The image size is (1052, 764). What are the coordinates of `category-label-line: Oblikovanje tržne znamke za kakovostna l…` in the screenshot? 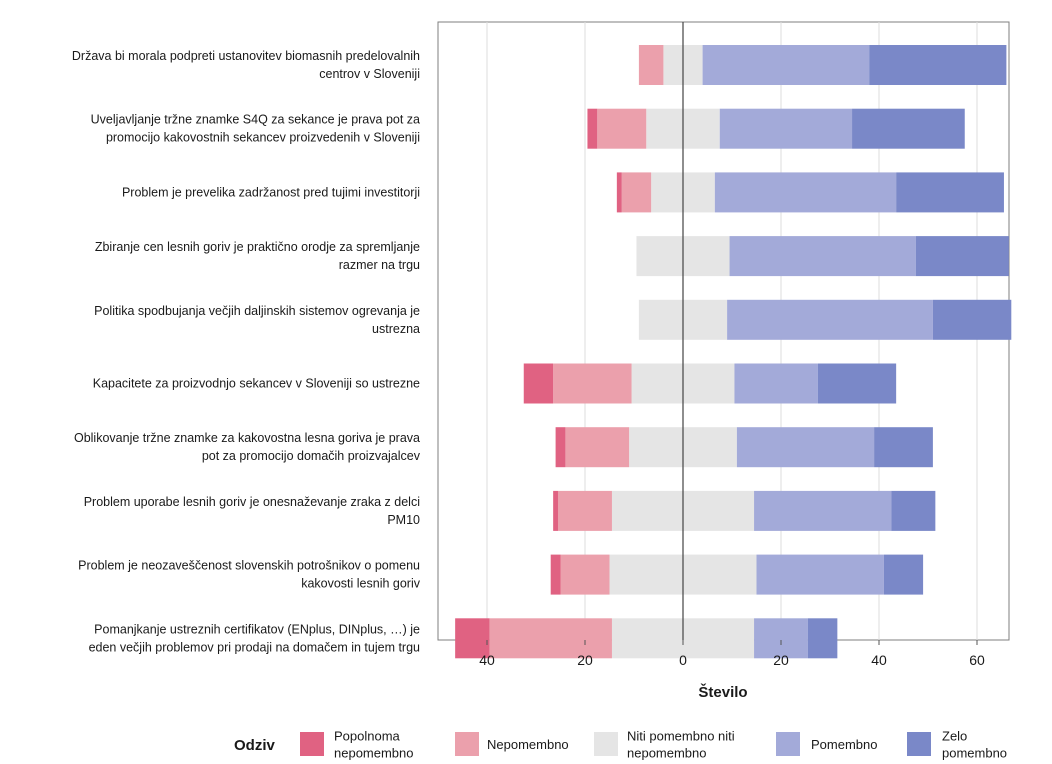 It's located at (247, 438).